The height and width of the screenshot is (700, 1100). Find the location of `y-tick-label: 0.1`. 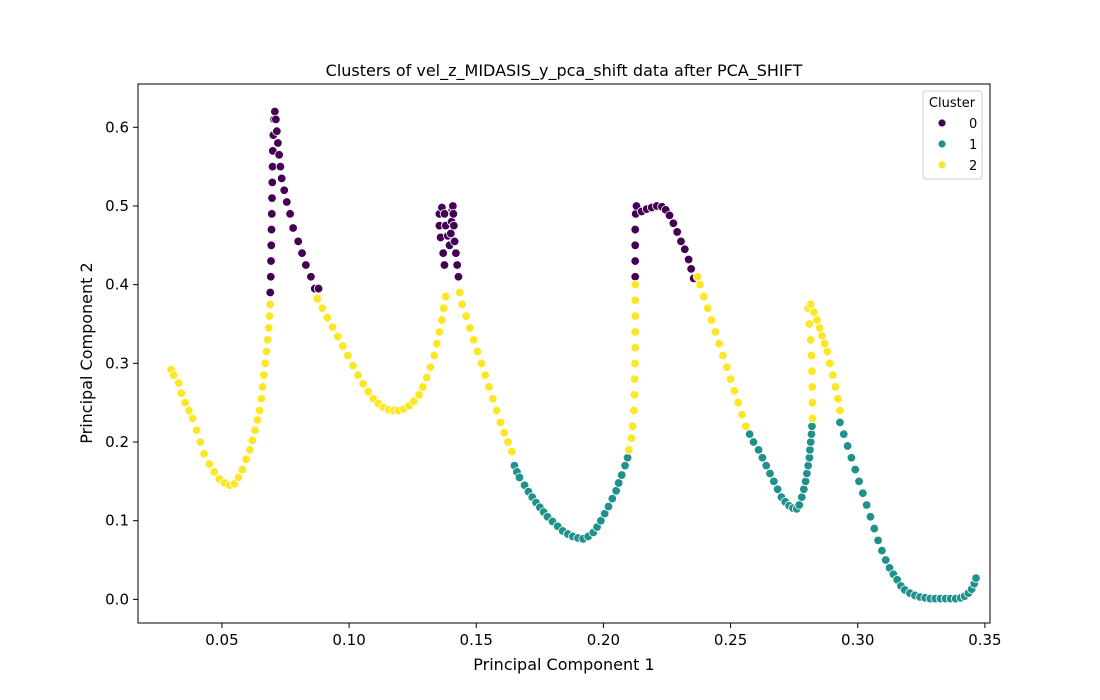

y-tick-label: 0.1 is located at coordinates (117, 521).